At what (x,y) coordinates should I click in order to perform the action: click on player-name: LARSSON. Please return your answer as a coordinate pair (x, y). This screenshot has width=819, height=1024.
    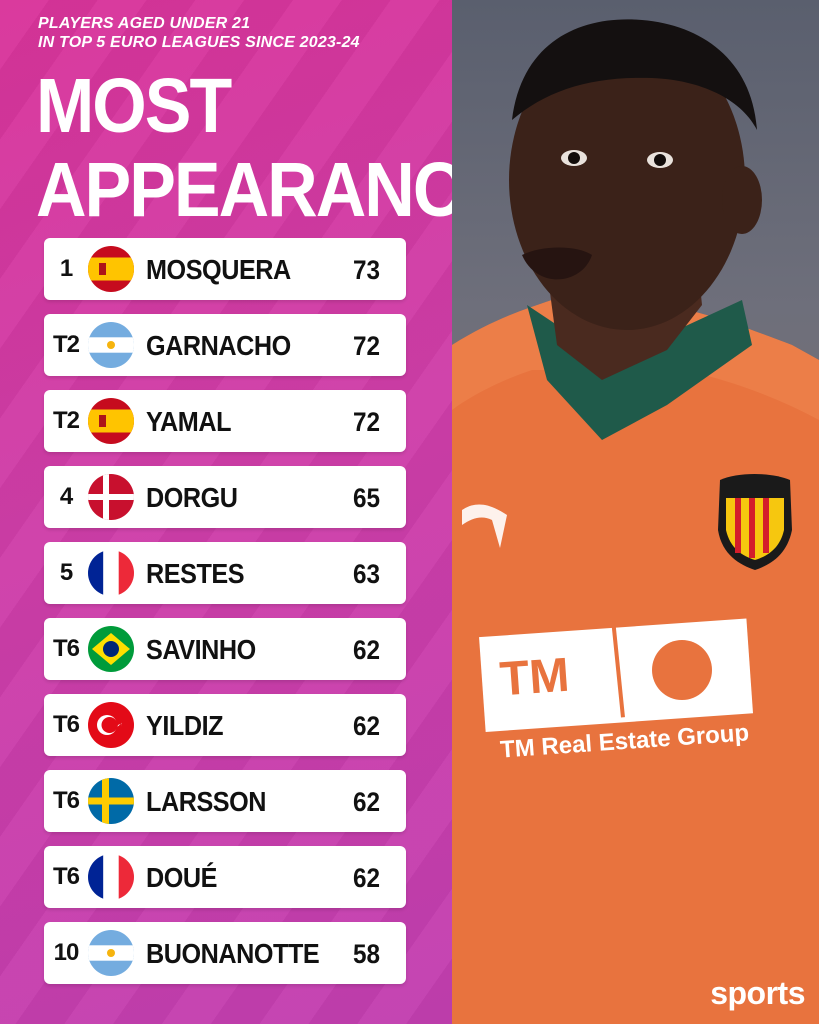
    Looking at the image, I should click on (206, 801).